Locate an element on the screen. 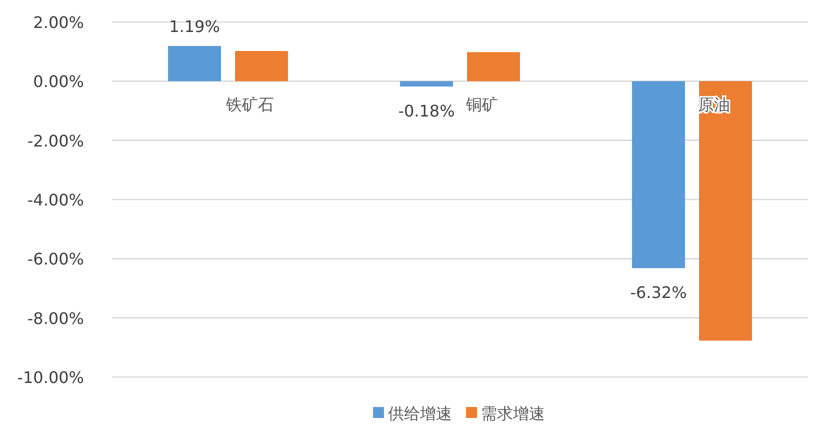 This screenshot has width=832, height=446. x-tick-label: 铜矿 is located at coordinates (481, 104).